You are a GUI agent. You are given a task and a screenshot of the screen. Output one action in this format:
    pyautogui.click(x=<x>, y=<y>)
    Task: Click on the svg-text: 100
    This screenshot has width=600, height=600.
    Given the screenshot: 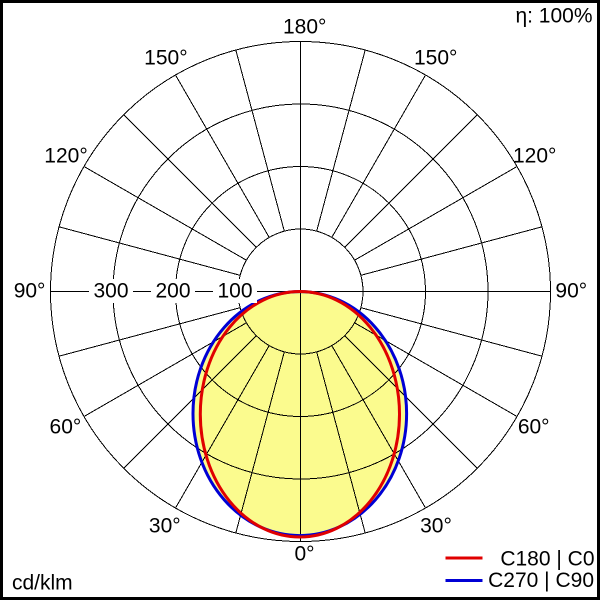 What is the action you would take?
    pyautogui.click(x=234, y=291)
    